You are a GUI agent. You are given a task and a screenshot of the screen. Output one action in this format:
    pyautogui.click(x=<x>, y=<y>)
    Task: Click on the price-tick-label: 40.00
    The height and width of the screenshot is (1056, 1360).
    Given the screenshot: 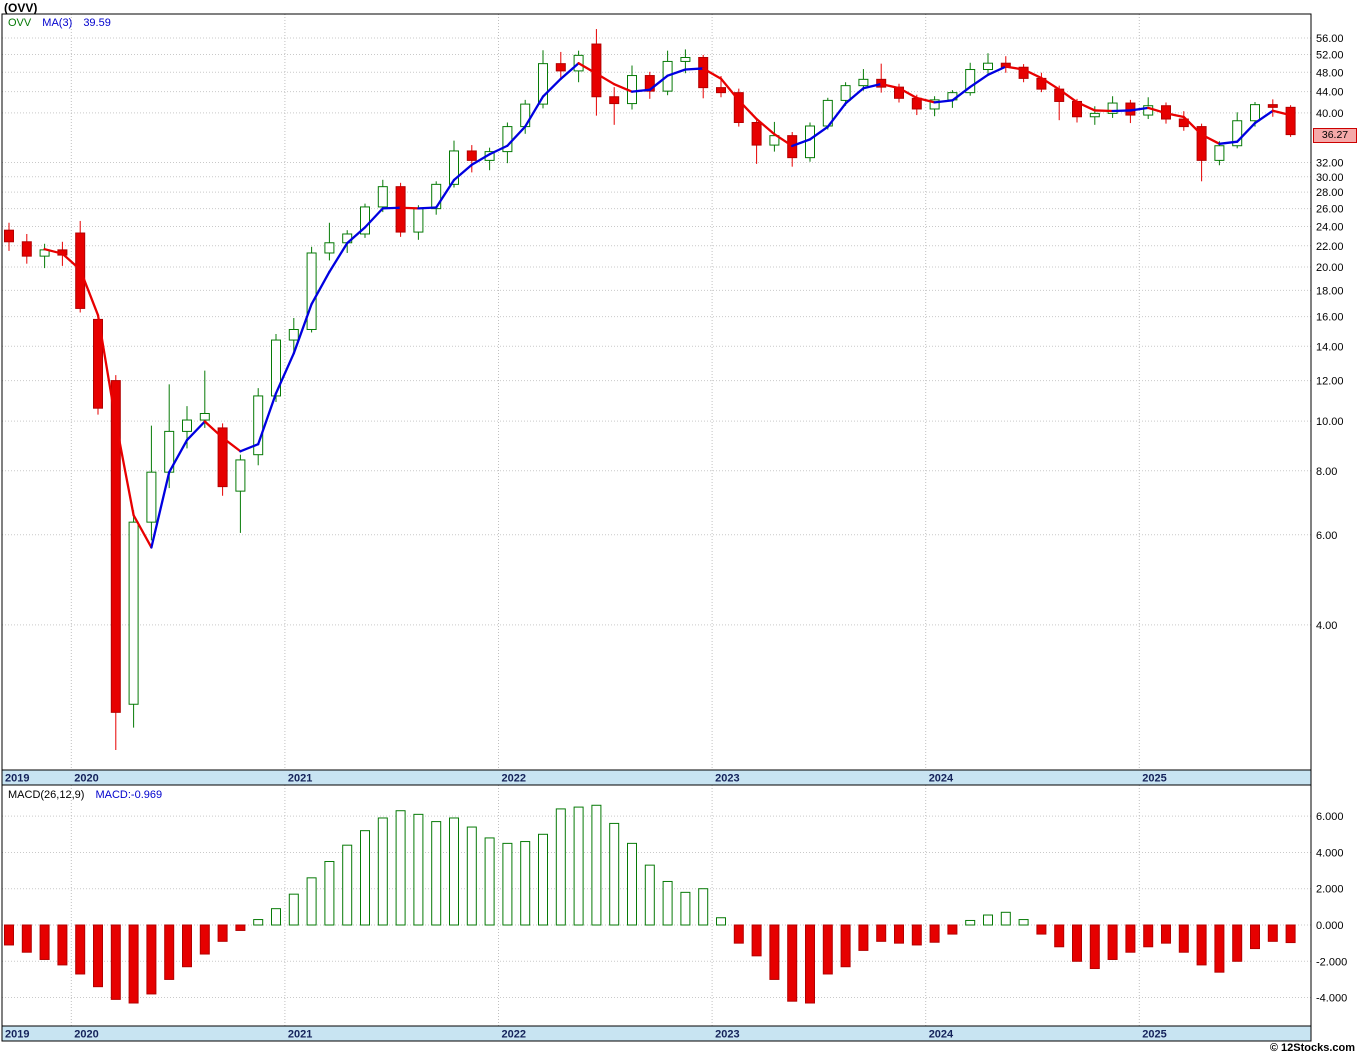 What is the action you would take?
    pyautogui.click(x=1330, y=114)
    